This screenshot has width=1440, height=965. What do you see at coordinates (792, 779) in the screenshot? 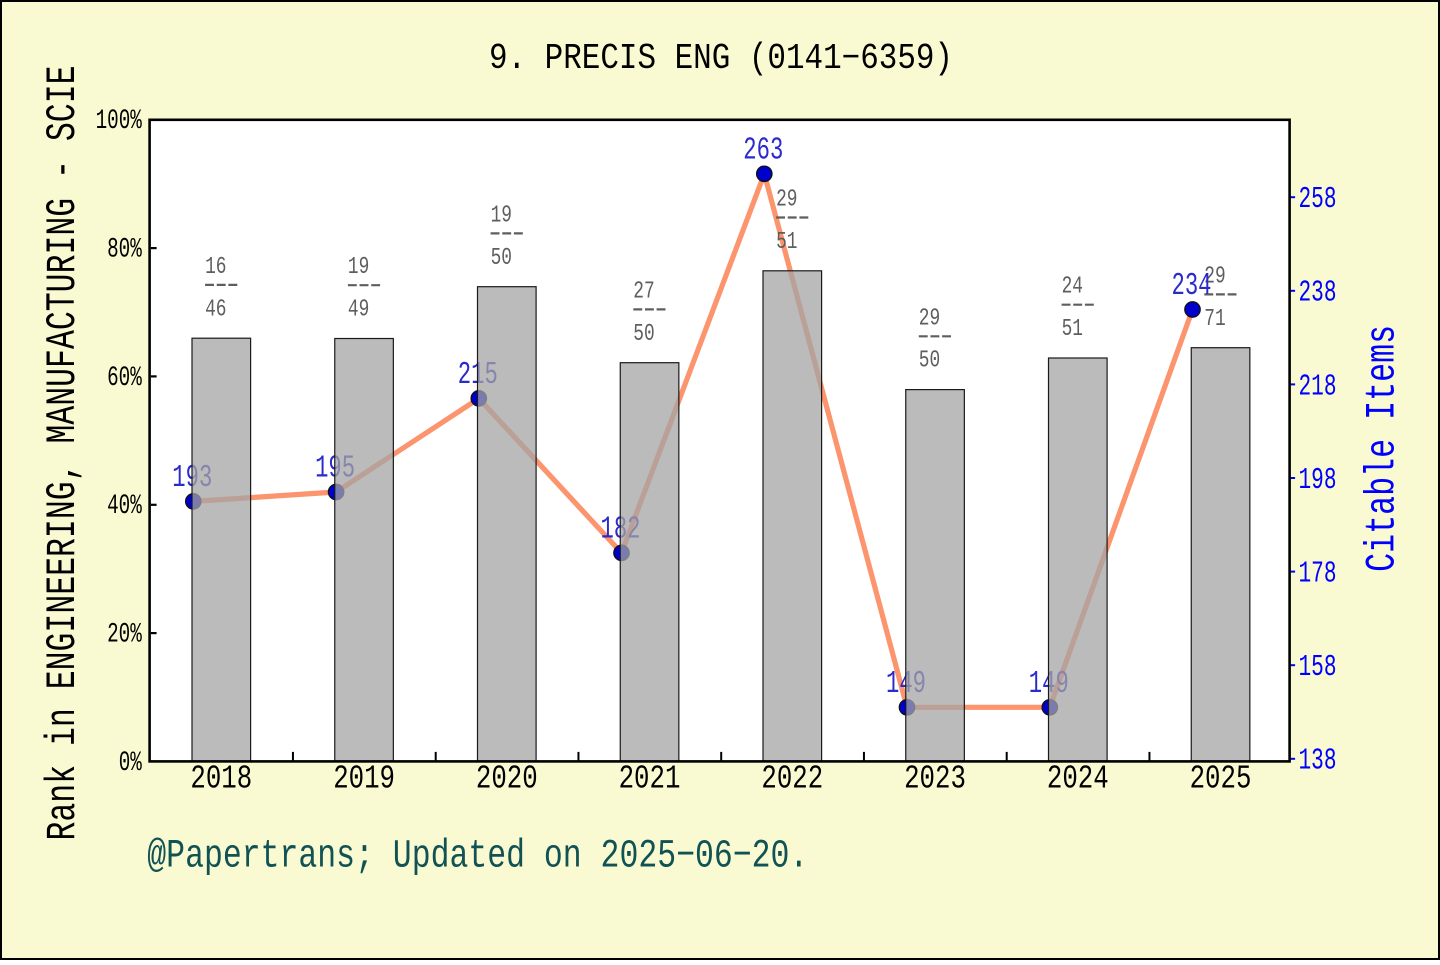
I see `svg-text: 2022` at bounding box center [792, 779].